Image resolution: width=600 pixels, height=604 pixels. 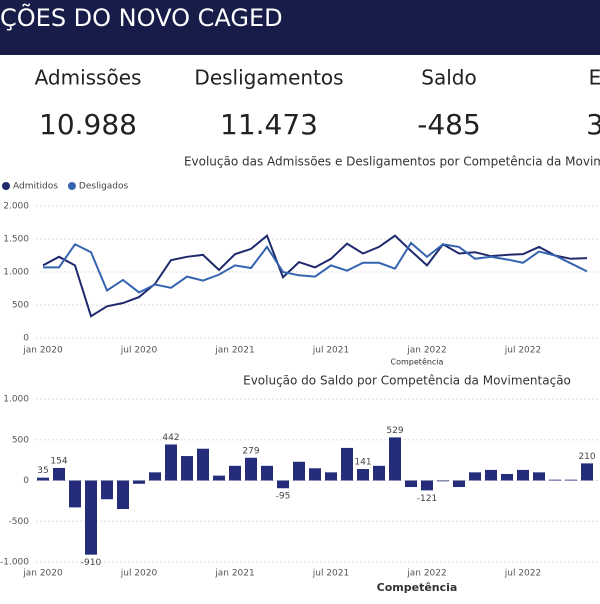 I want to click on header-title: ÇÕES DO NOVO CAGED, so click(x=141, y=17).